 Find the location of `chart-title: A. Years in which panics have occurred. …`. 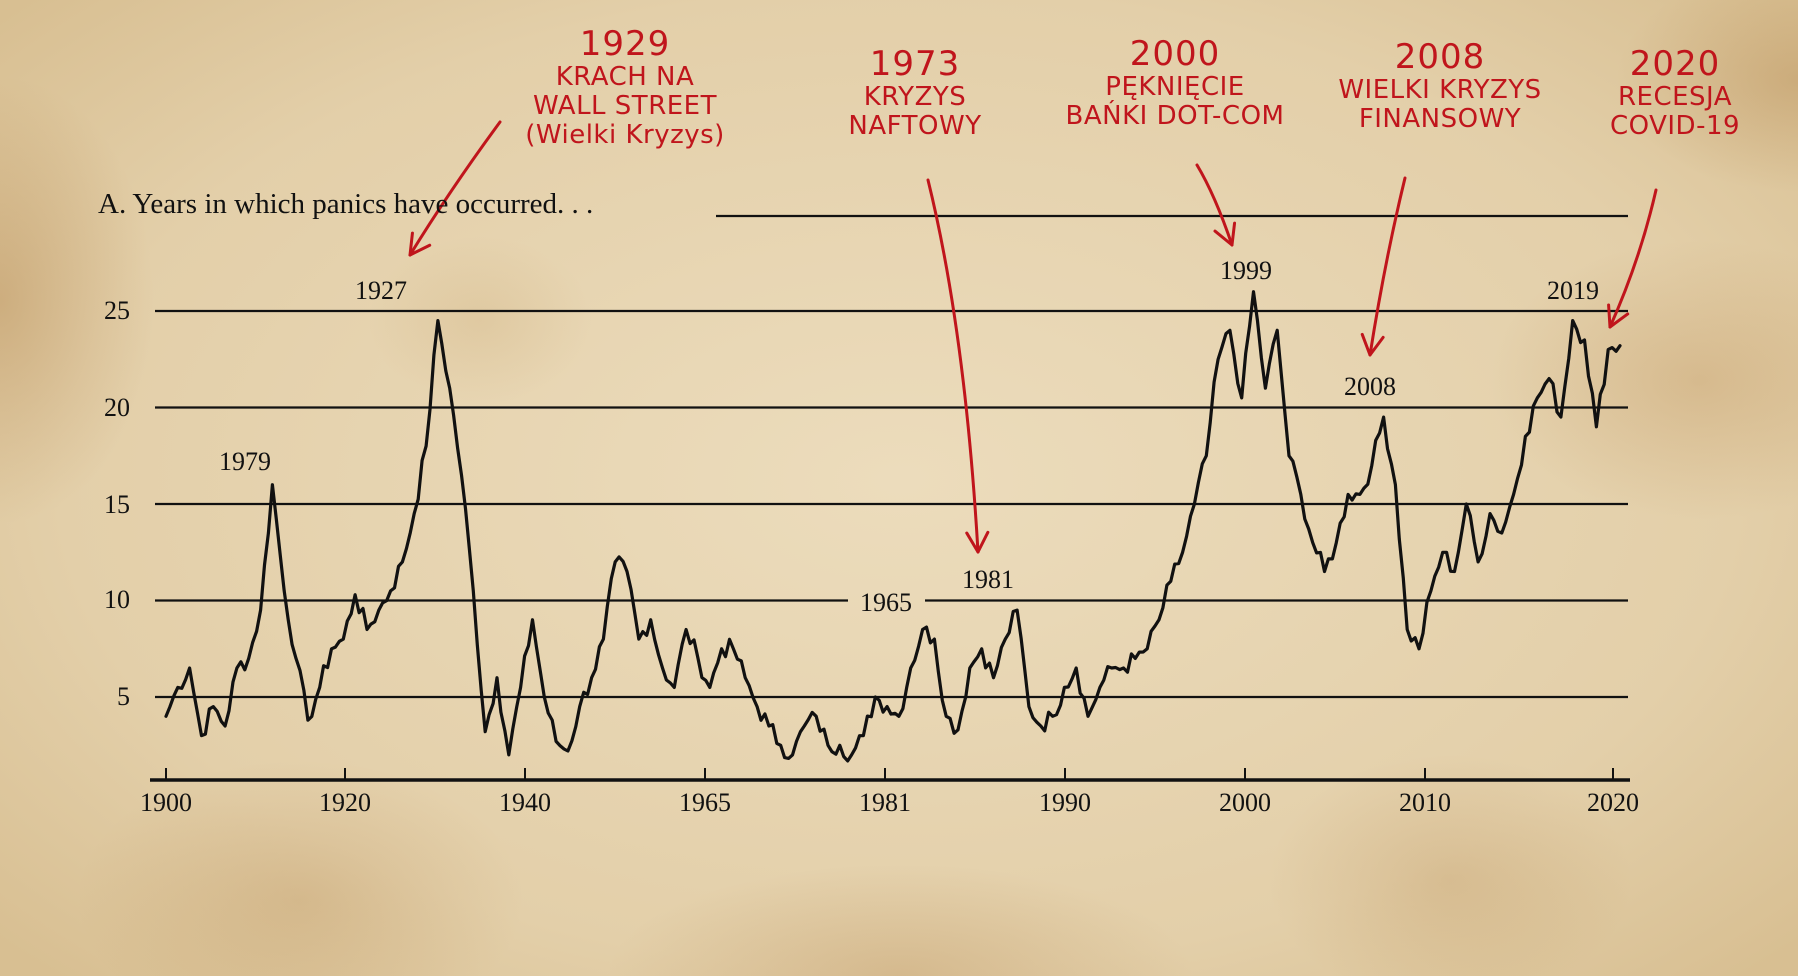

chart-title: A. Years in which panics have occurred. … is located at coordinates (346, 204).